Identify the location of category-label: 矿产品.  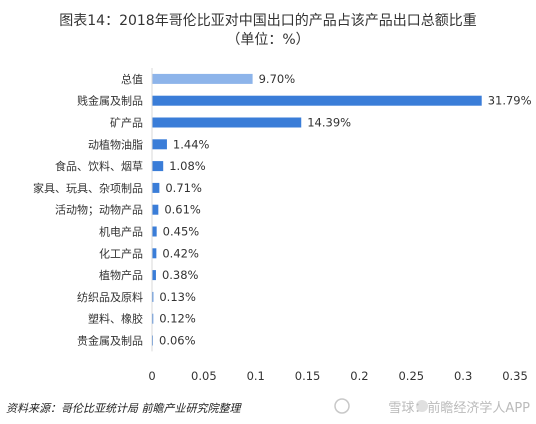
(126, 123).